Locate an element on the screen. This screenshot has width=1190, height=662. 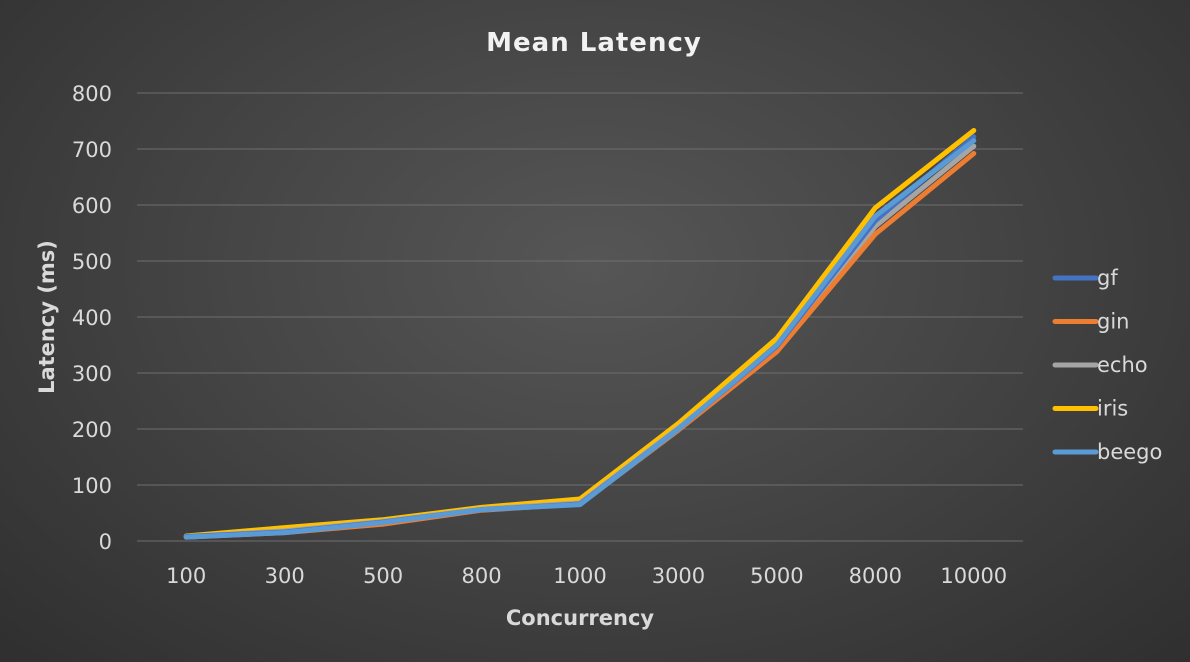
y-axis-ticks: 0 100 200 300 400 500 600 700 800 is located at coordinates (92, 318).